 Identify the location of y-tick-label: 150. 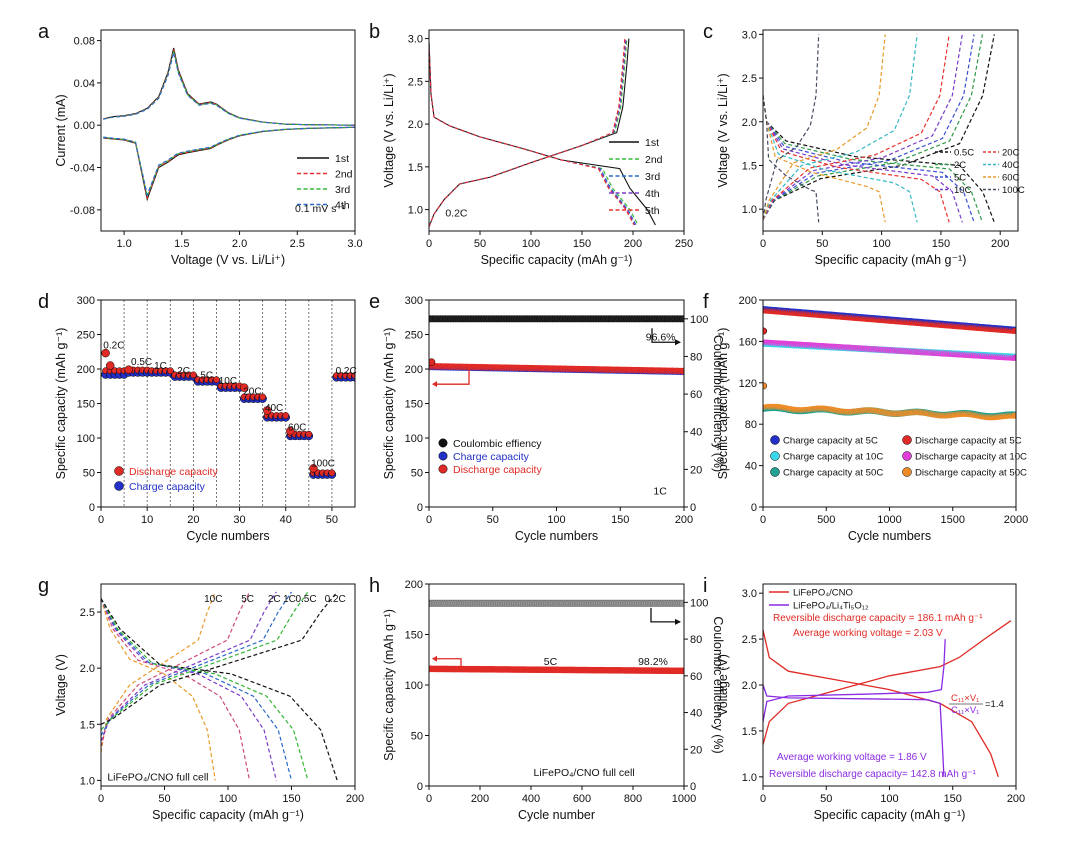
(414, 636).